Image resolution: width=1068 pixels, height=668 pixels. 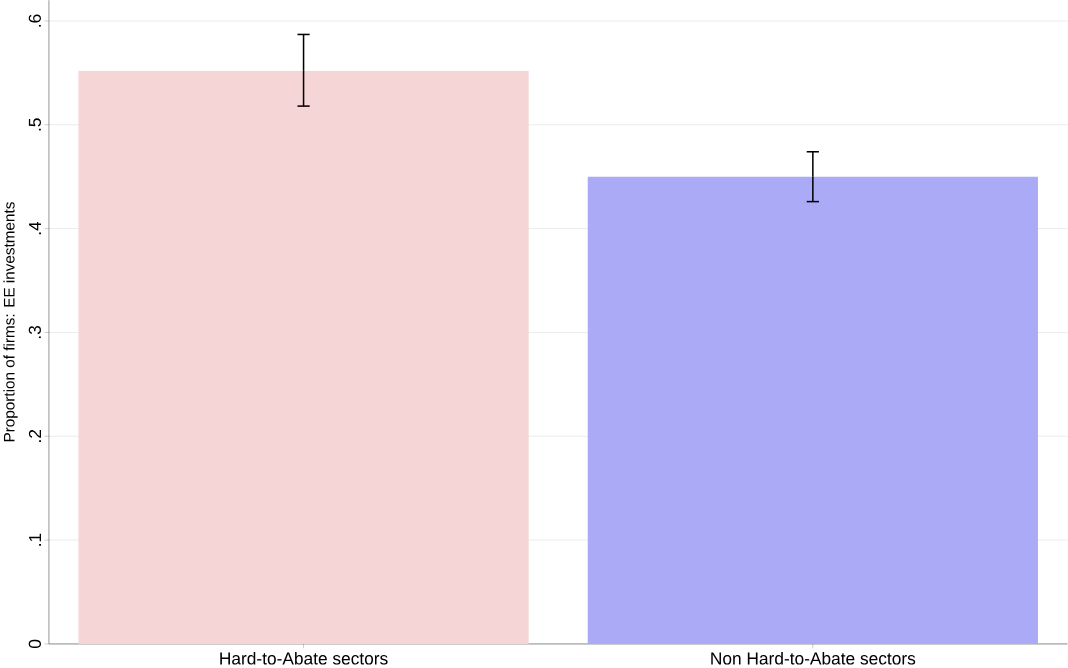 What do you see at coordinates (304, 658) in the screenshot?
I see `x-tick-label: Hard-to-Abate sectors` at bounding box center [304, 658].